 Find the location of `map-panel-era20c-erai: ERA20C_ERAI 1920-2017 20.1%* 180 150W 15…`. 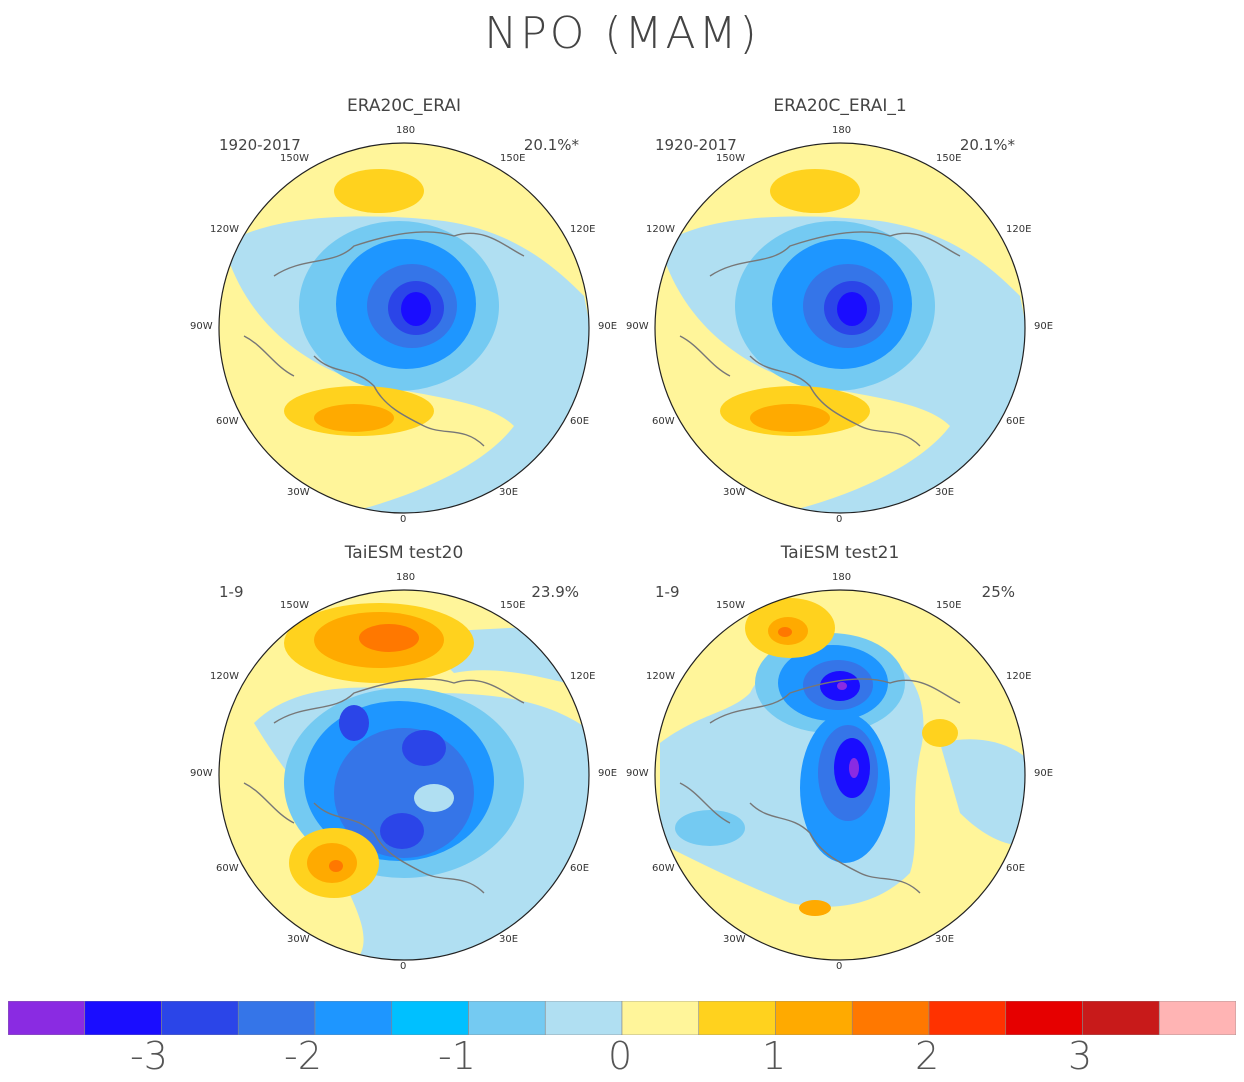

map-panel-era20c-erai: ERA20C_ERAI 1920-2017 20.1%* 180 150W 15… is located at coordinates (404, 316).